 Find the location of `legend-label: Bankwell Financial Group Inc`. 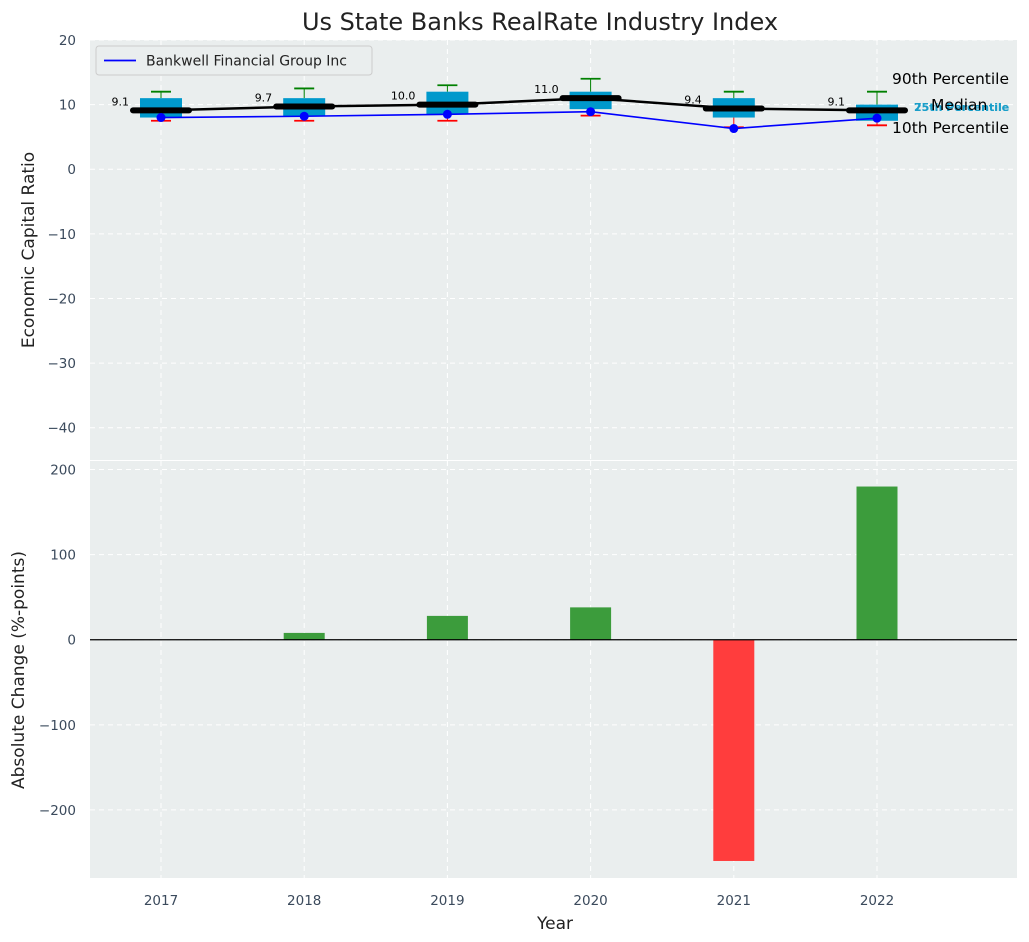

legend-label: Bankwell Financial Group Inc is located at coordinates (246, 62).